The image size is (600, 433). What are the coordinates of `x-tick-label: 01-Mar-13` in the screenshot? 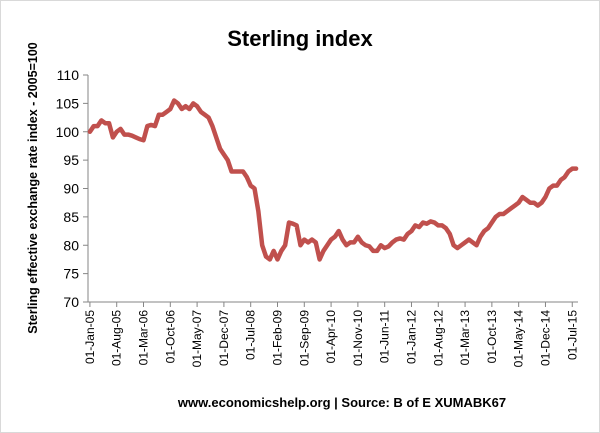 It's located at (465, 338).